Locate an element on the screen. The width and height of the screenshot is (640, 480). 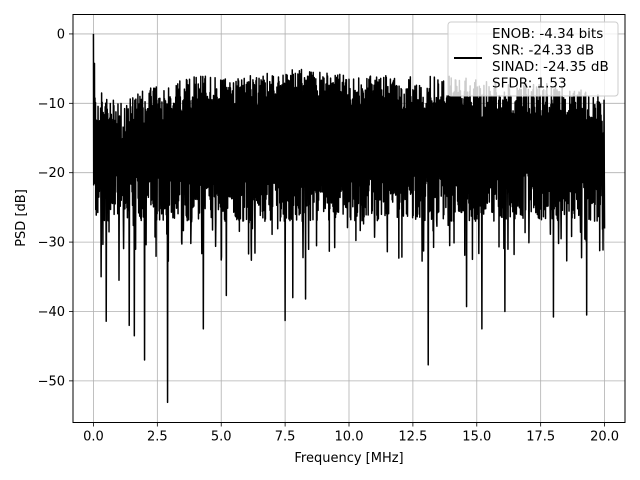
x-tick-label: 17.5 is located at coordinates (540, 437).